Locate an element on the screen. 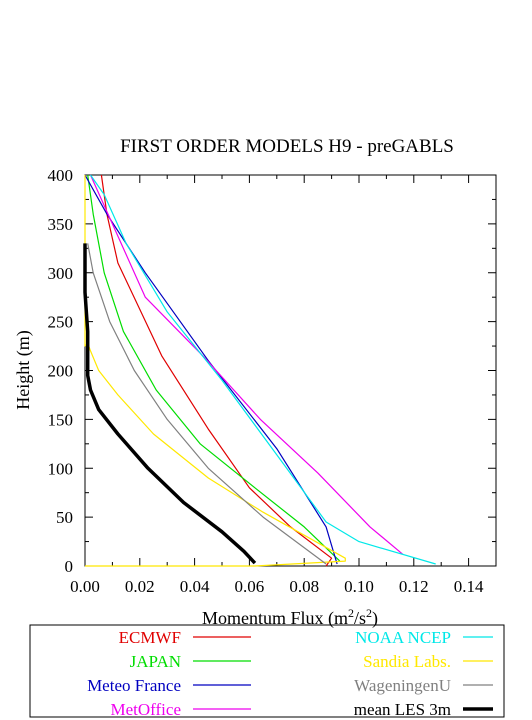 The height and width of the screenshot is (720, 532). y-tick-label: 400 is located at coordinates (61, 175).